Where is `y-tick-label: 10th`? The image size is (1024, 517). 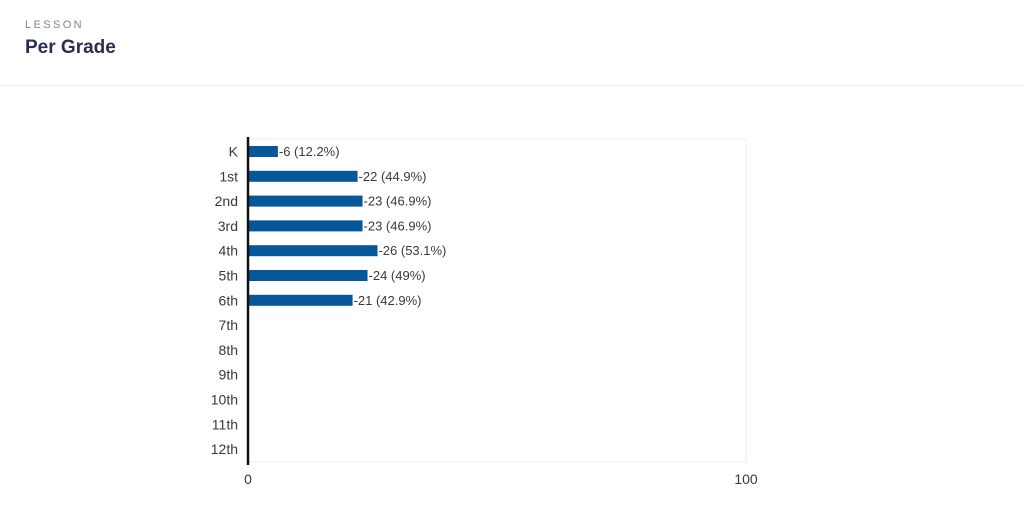
y-tick-label: 10th is located at coordinates (224, 400).